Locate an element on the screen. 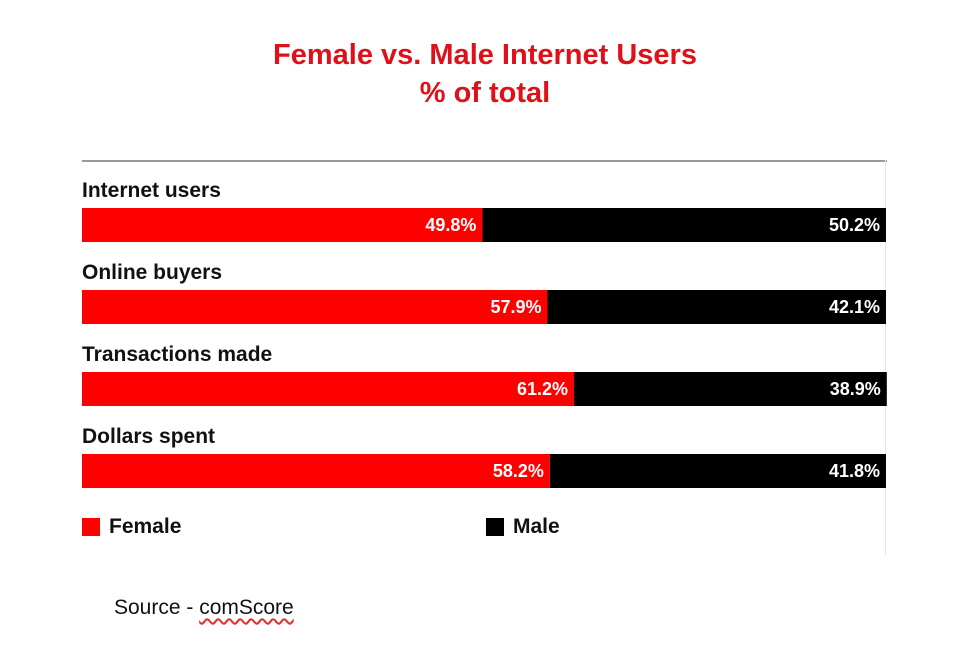 The height and width of the screenshot is (649, 980). bar-female-transactions-made is located at coordinates (328, 389).